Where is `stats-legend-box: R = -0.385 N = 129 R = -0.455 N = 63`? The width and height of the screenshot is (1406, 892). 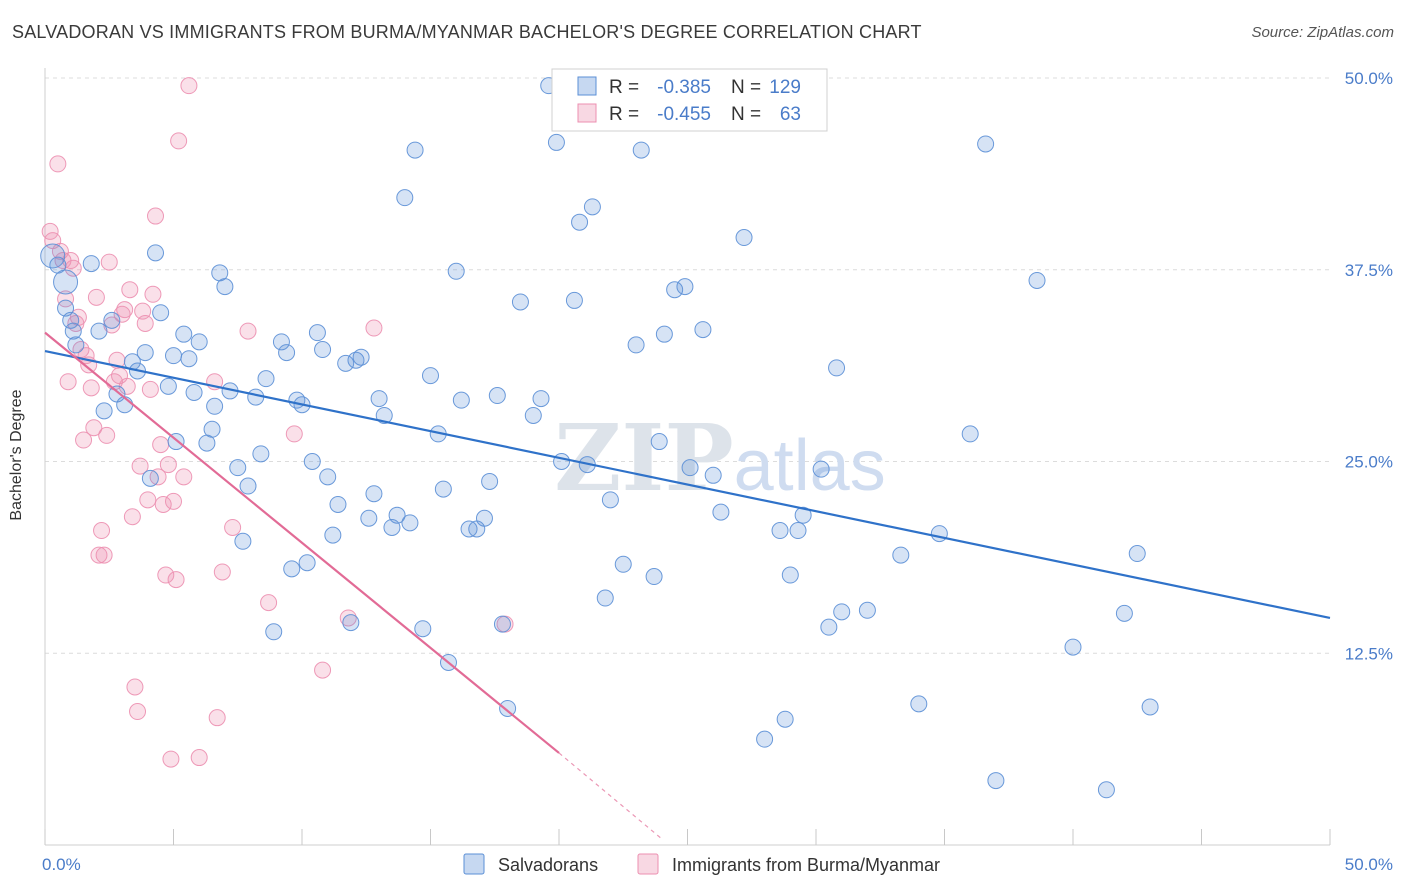
stats-legend-box: R = -0.385 N = 129 R = -0.455 N = 63 is located at coordinates (689, 100).